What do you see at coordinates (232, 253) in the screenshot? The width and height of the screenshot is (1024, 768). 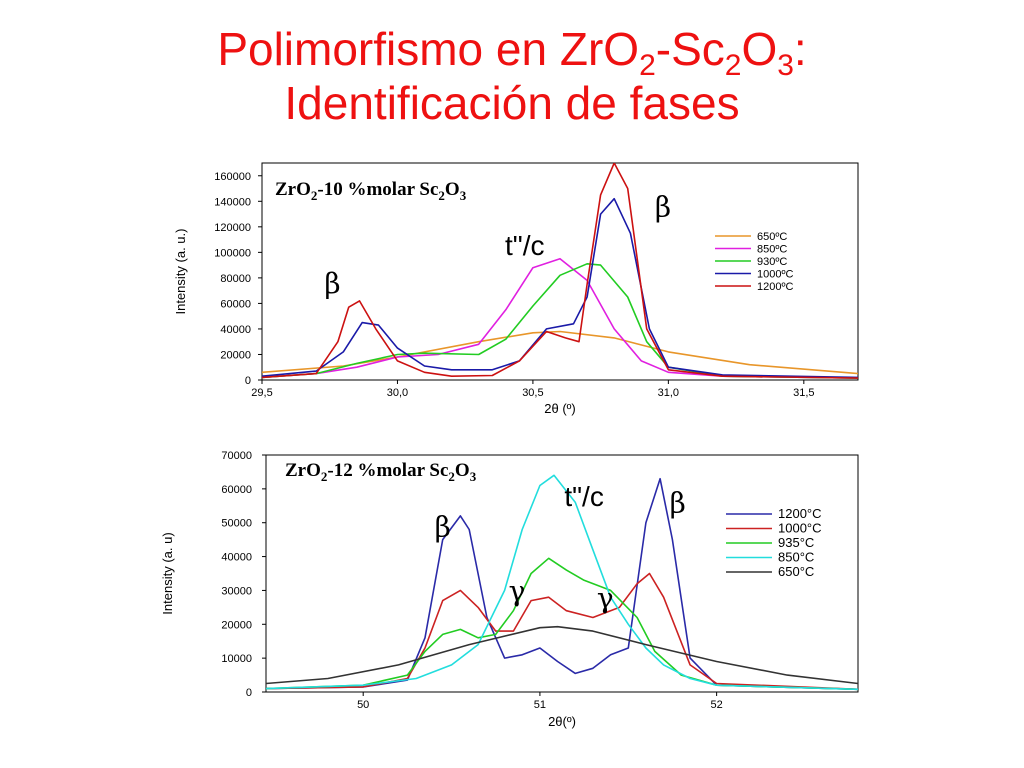 I see `y-tick-label: 100000` at bounding box center [232, 253].